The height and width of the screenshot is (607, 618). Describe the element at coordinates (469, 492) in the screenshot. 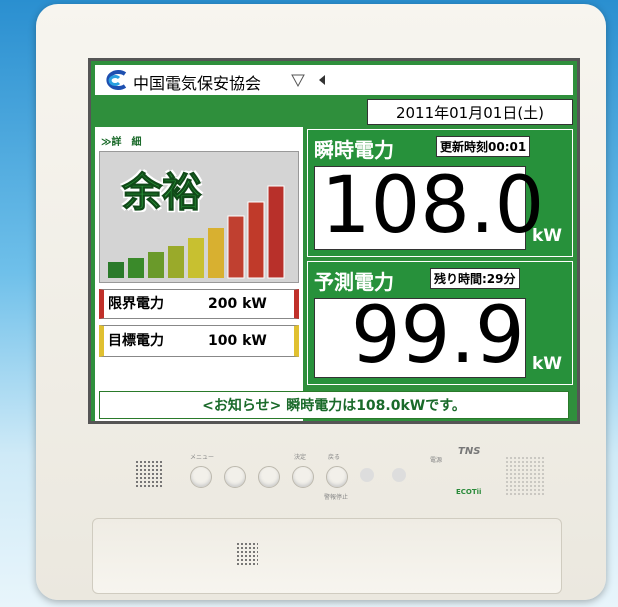

I see `product: ECOTii` at that location.